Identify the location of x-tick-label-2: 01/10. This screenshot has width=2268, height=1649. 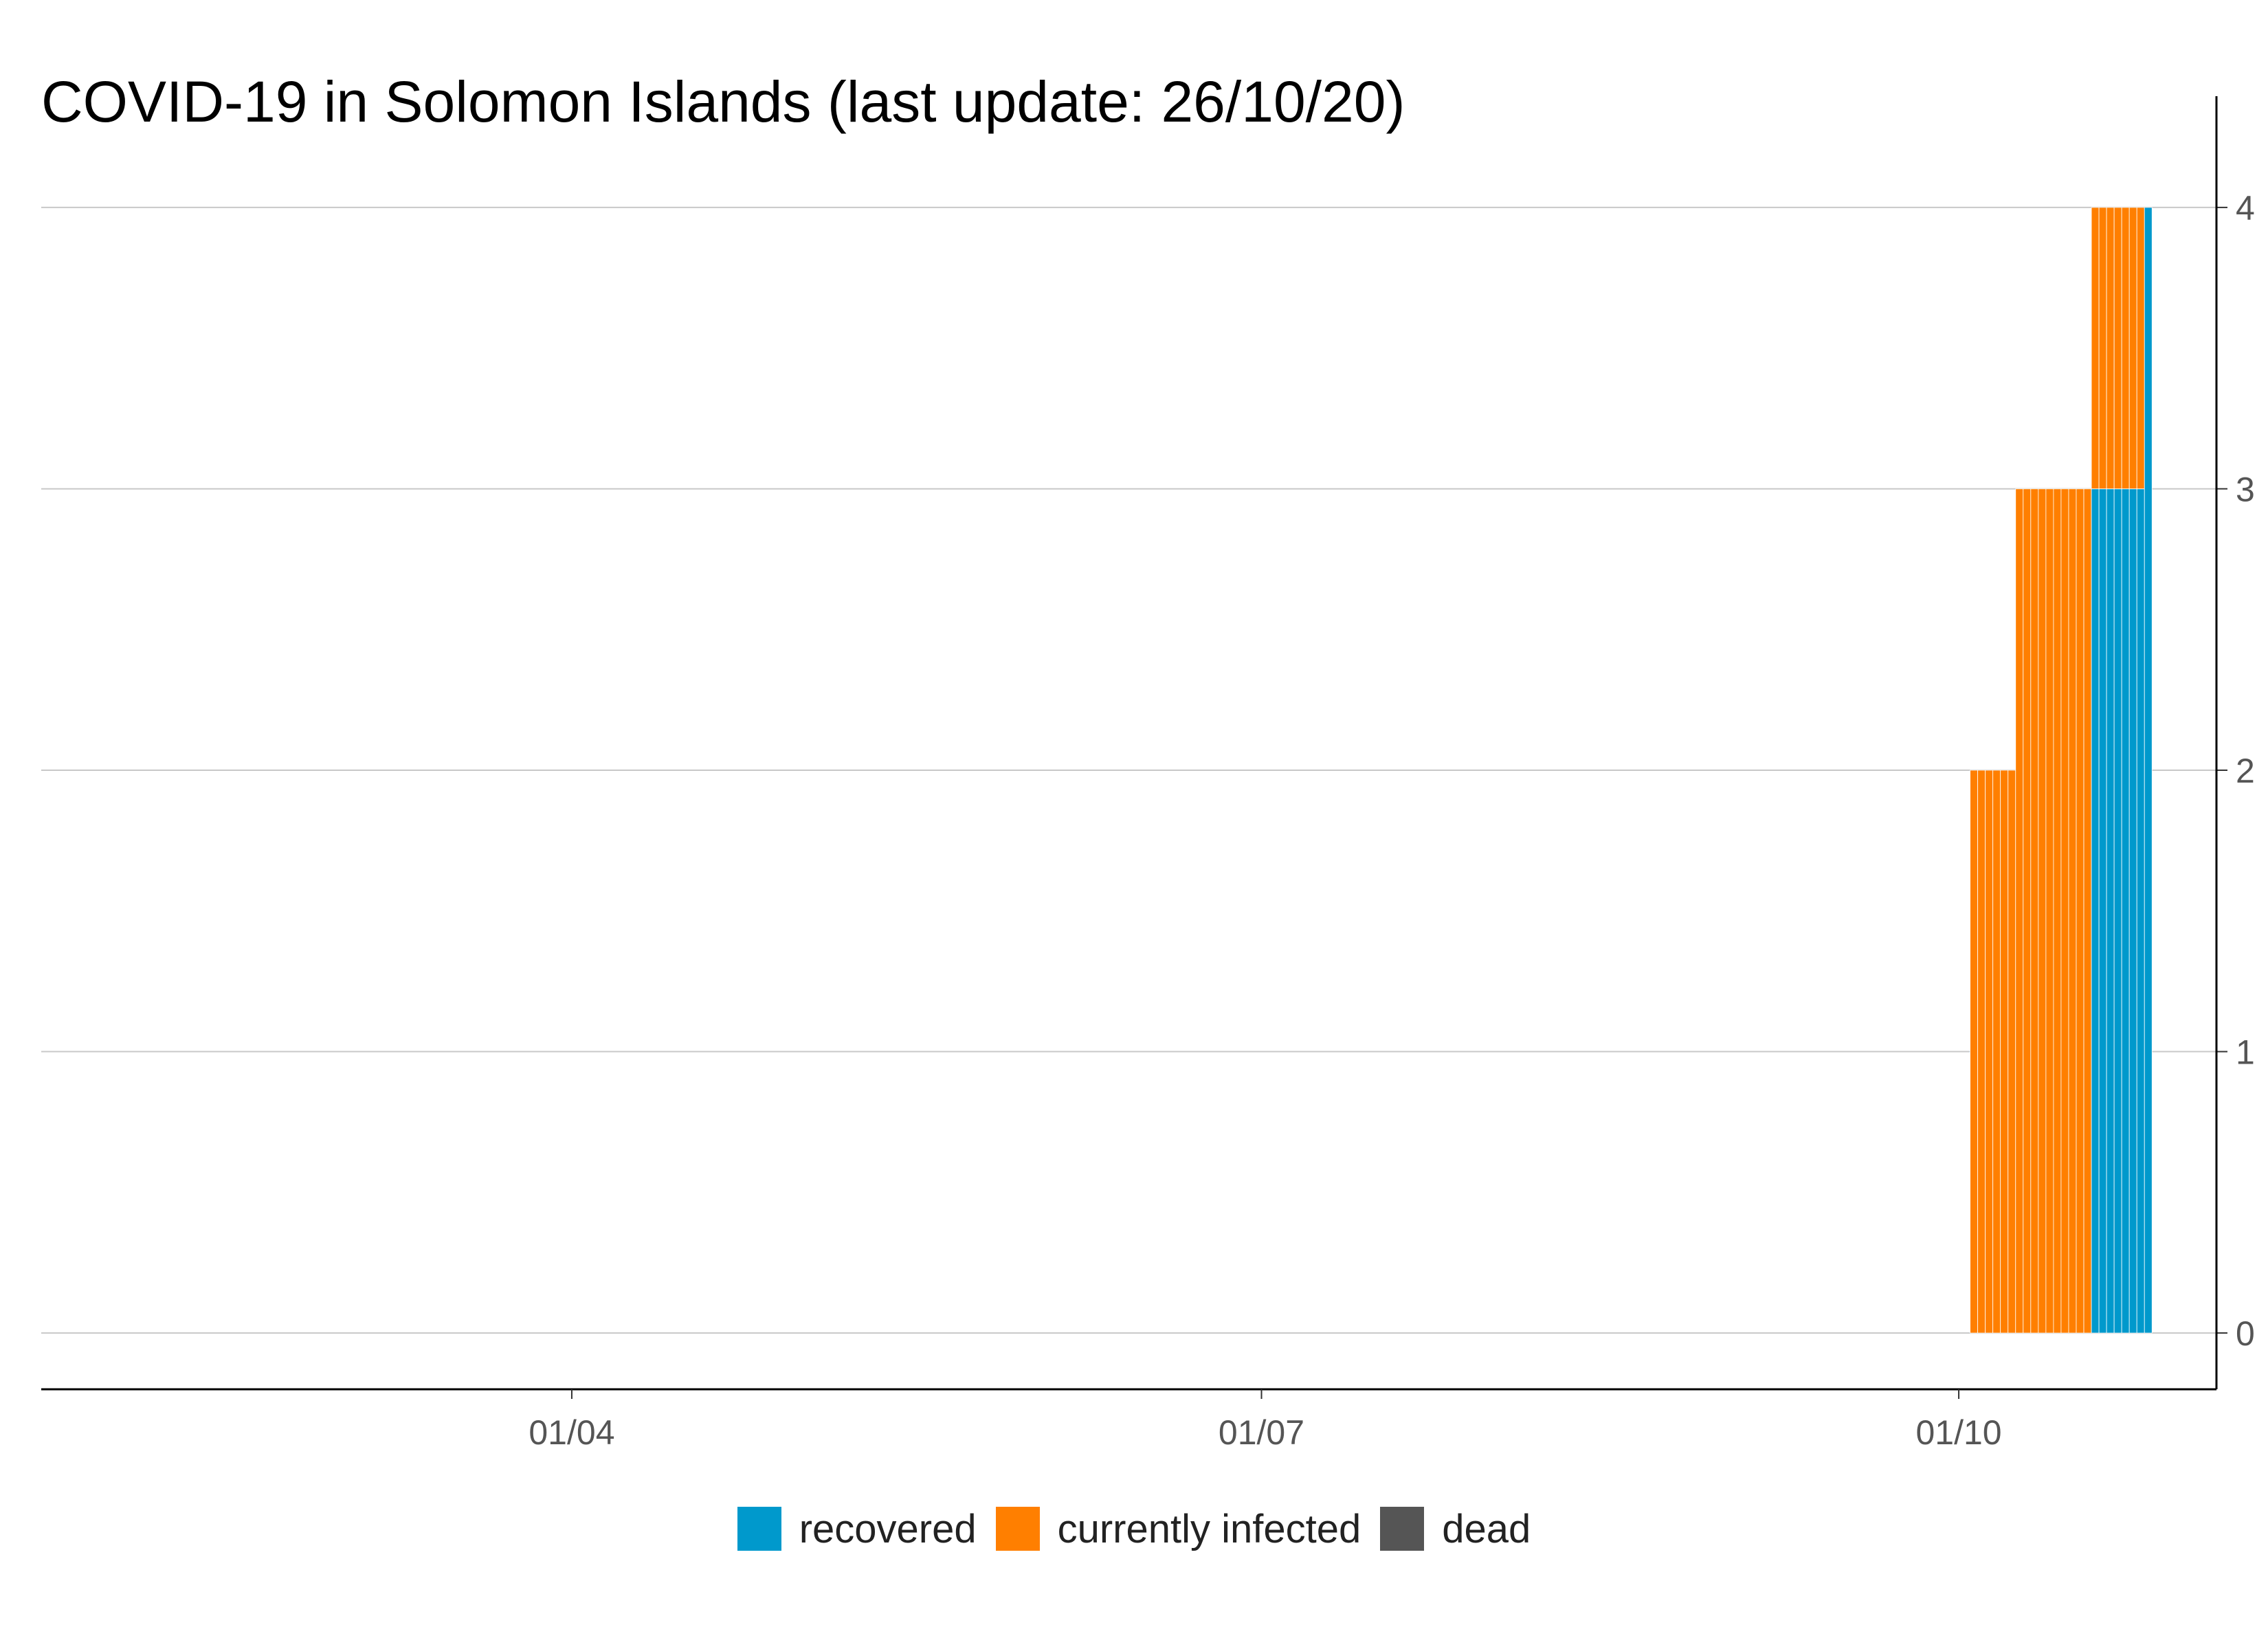
(1958, 1433).